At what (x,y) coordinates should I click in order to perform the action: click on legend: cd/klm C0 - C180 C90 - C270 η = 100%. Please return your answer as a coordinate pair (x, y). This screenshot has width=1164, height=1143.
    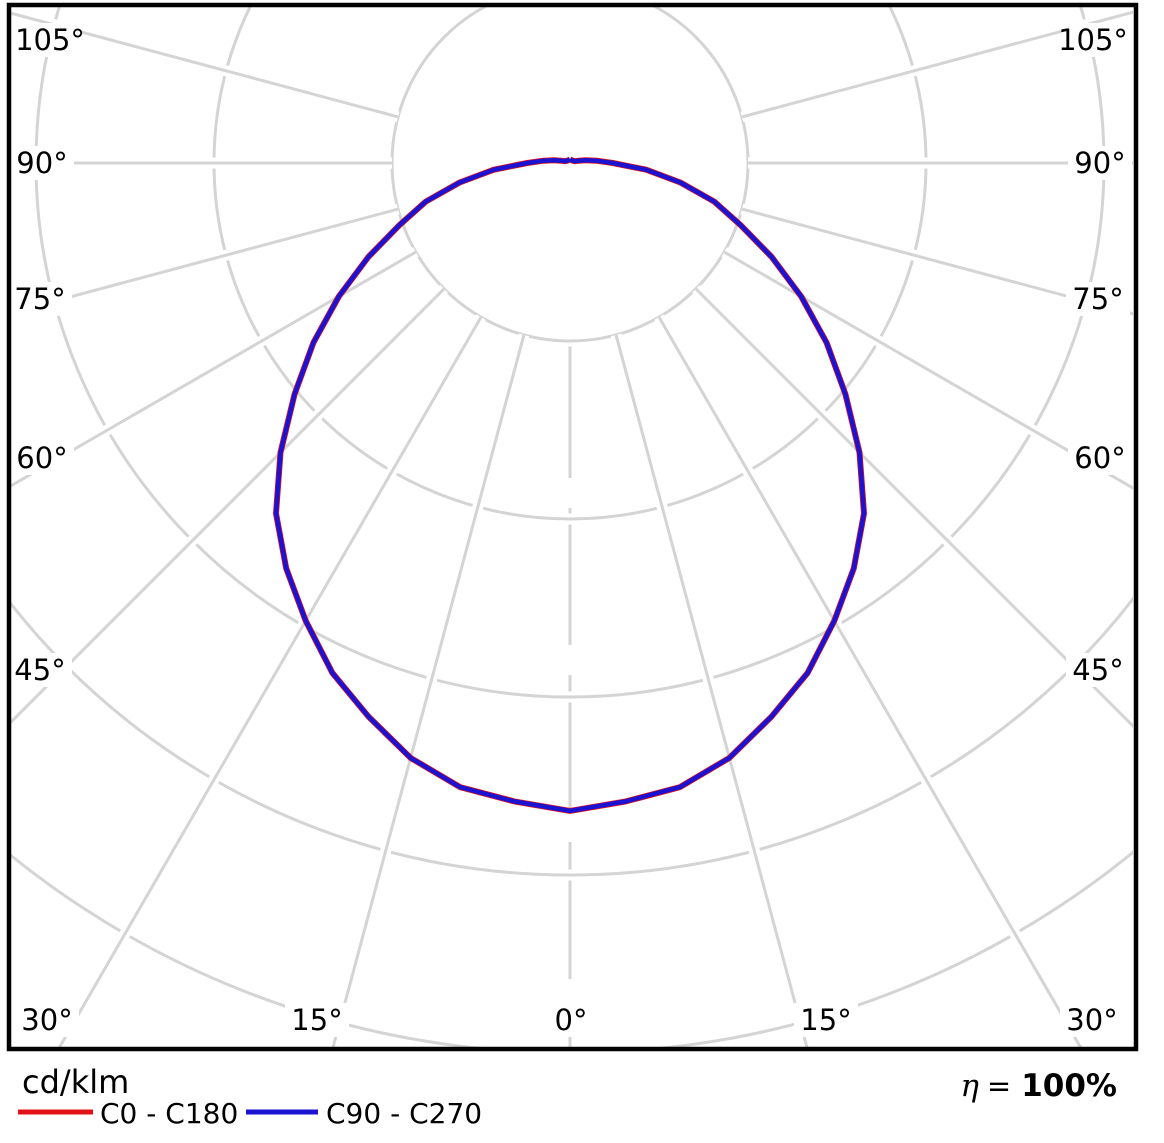
    Looking at the image, I should click on (567, 1096).